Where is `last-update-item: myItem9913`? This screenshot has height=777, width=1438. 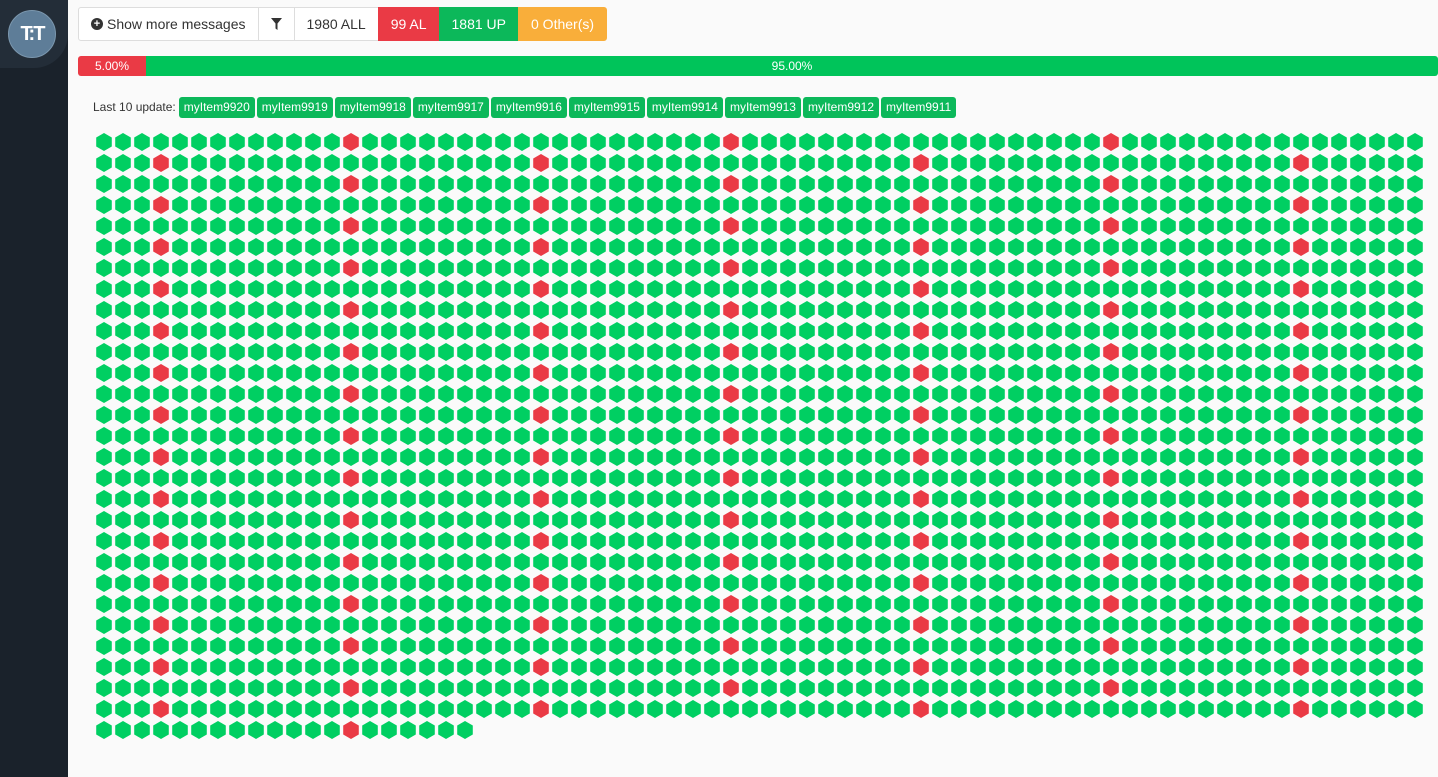 last-update-item: myItem9913 is located at coordinates (762, 107).